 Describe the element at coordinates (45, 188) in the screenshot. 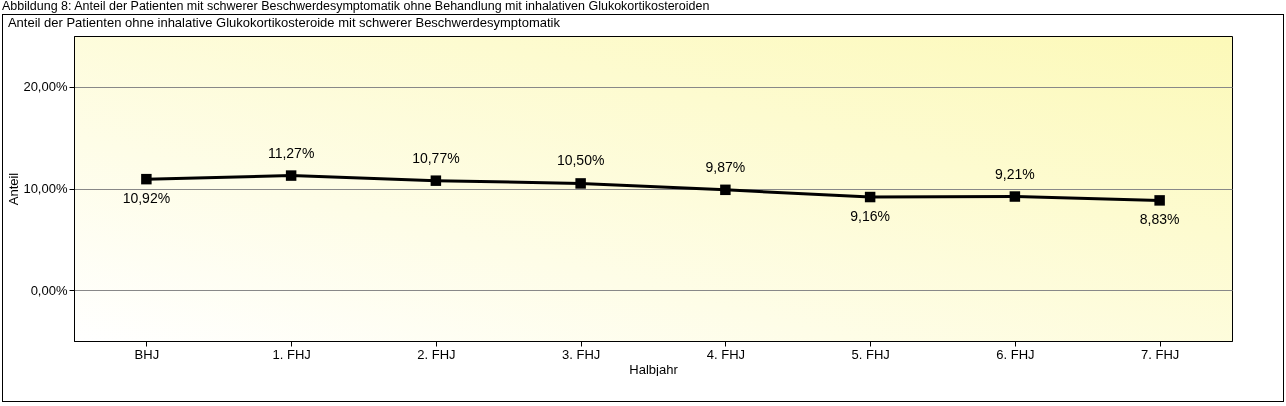

I see `y-tick-label: 10,00%` at that location.